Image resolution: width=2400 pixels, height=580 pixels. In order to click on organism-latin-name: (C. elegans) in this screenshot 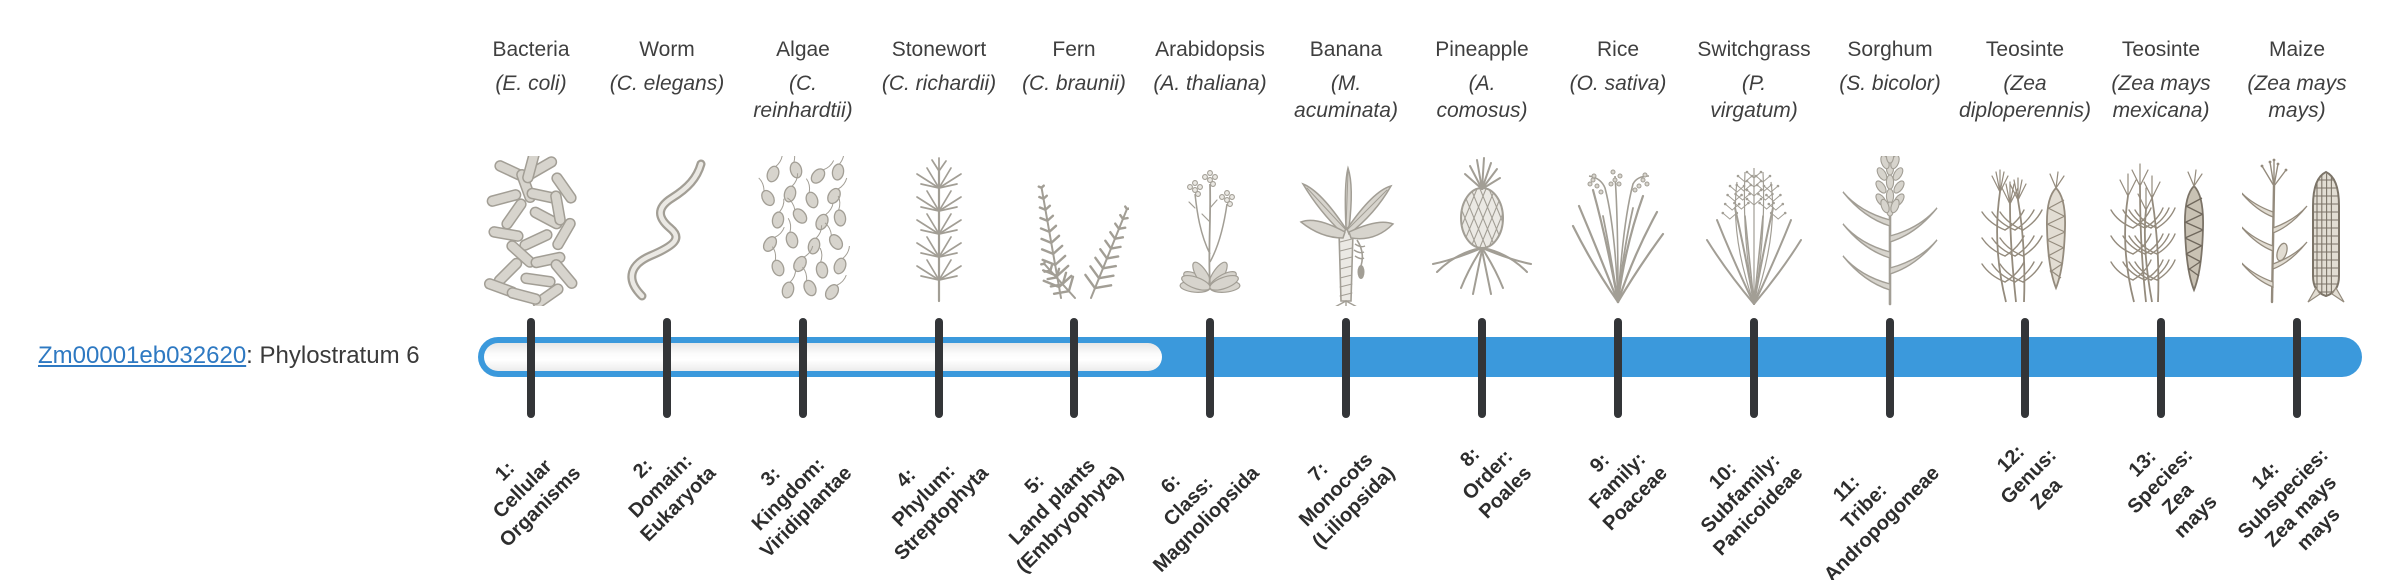, I will do `click(667, 83)`.